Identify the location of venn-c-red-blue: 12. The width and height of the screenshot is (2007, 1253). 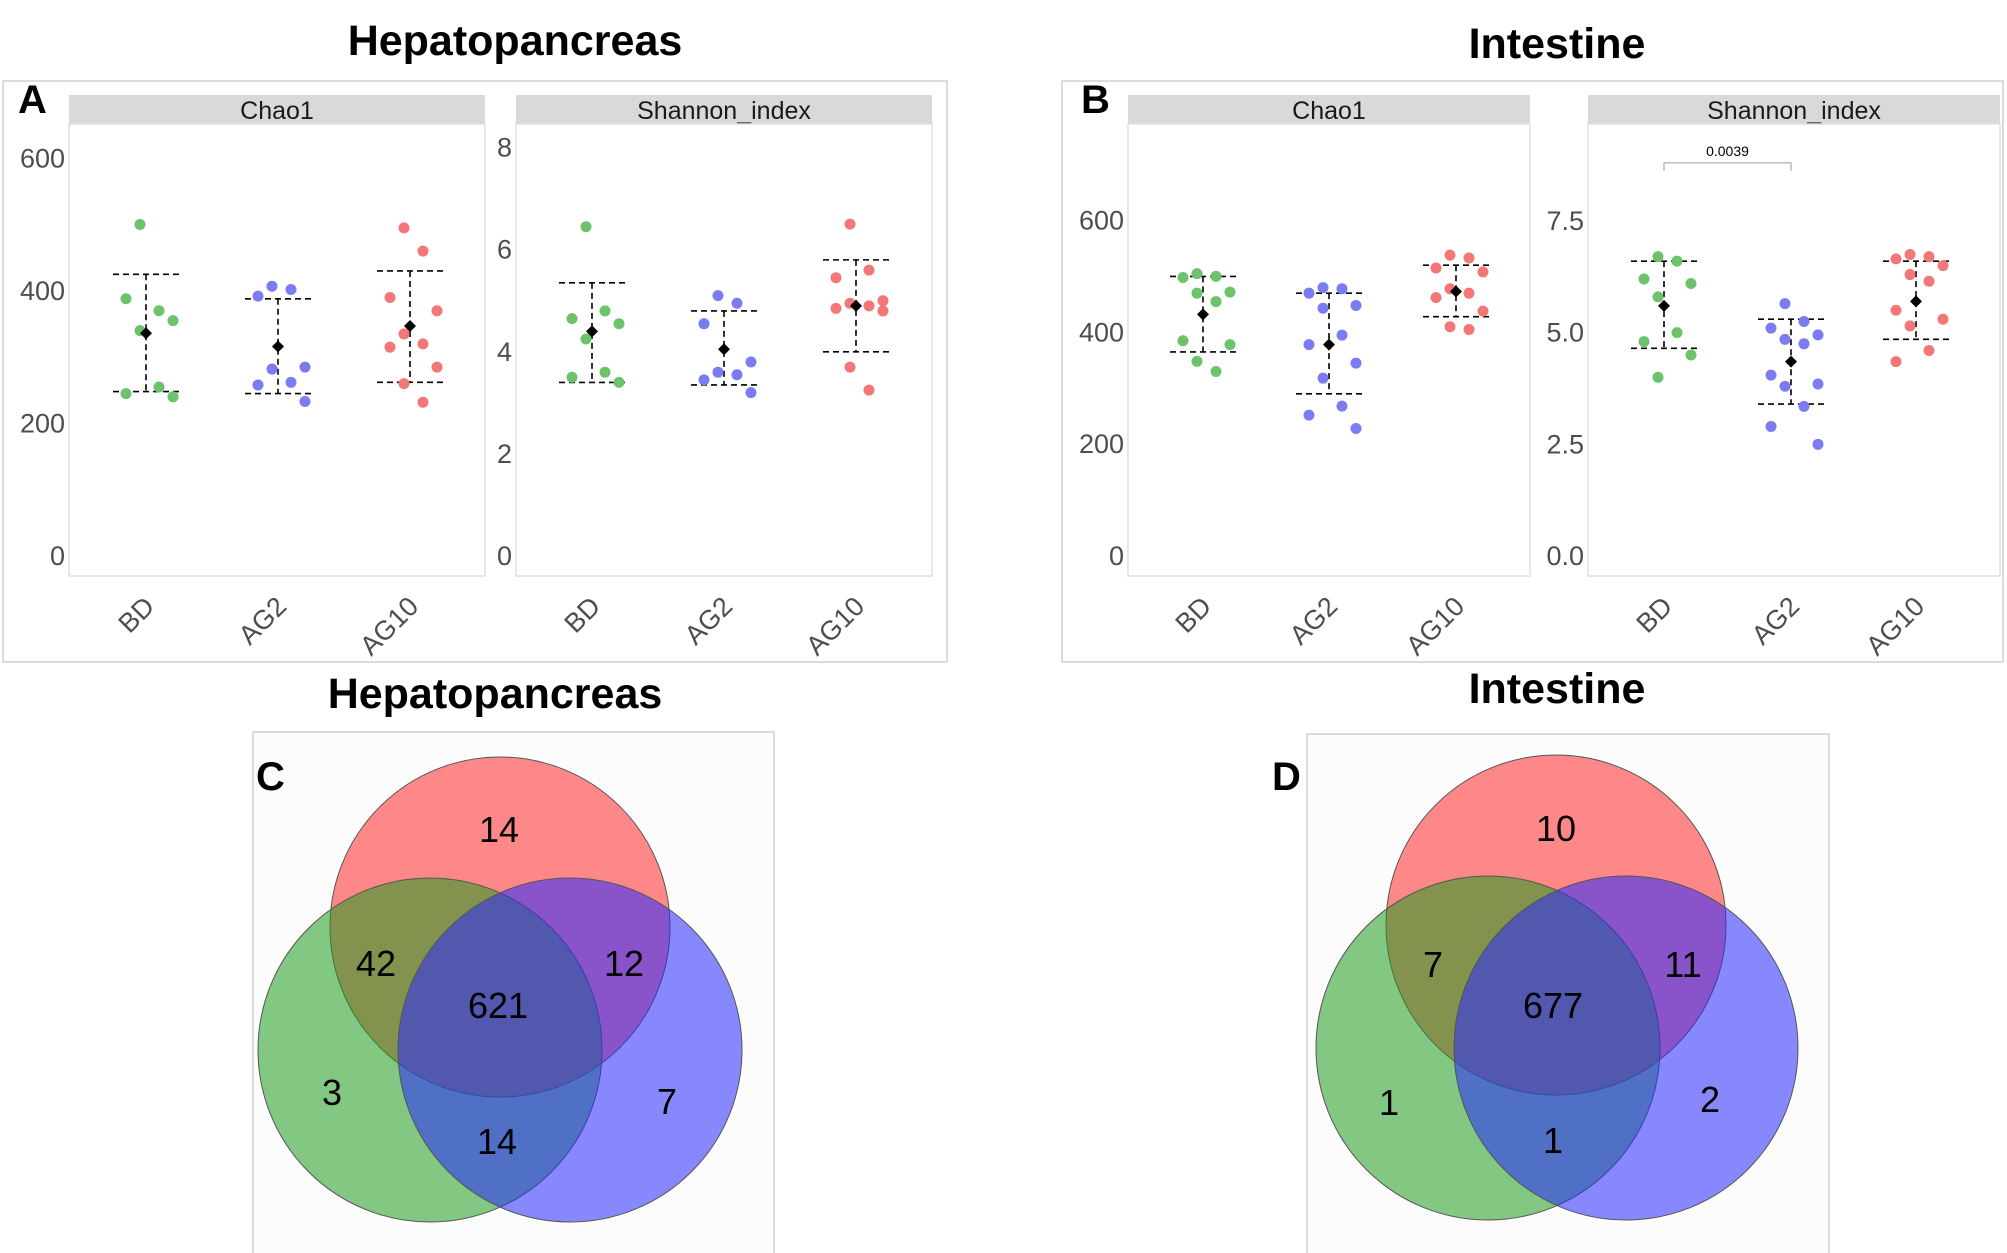
(624, 963).